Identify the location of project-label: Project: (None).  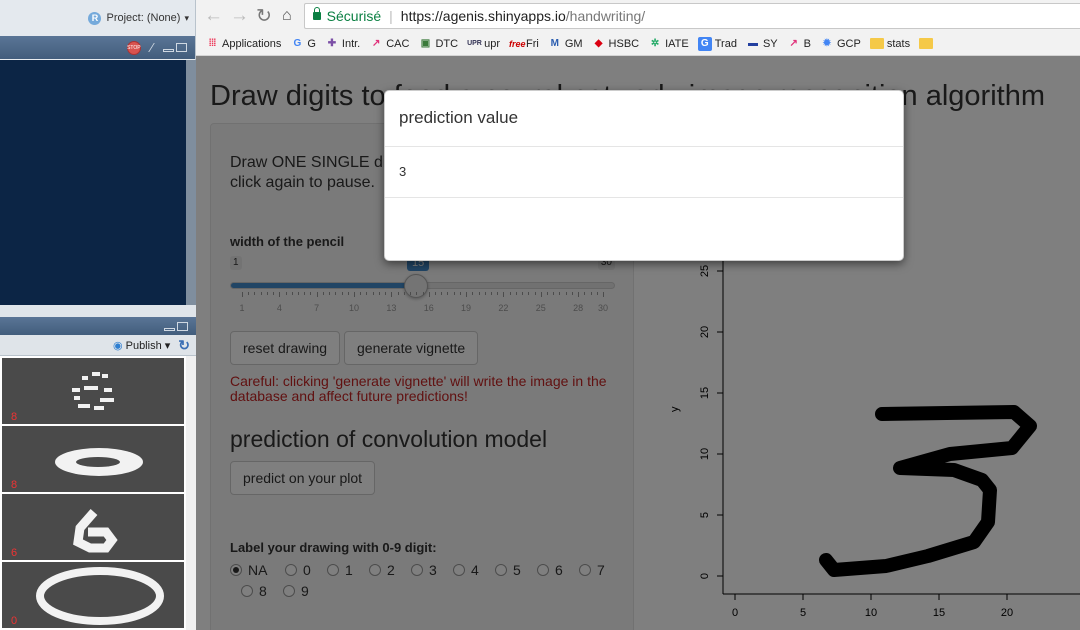
(143, 18).